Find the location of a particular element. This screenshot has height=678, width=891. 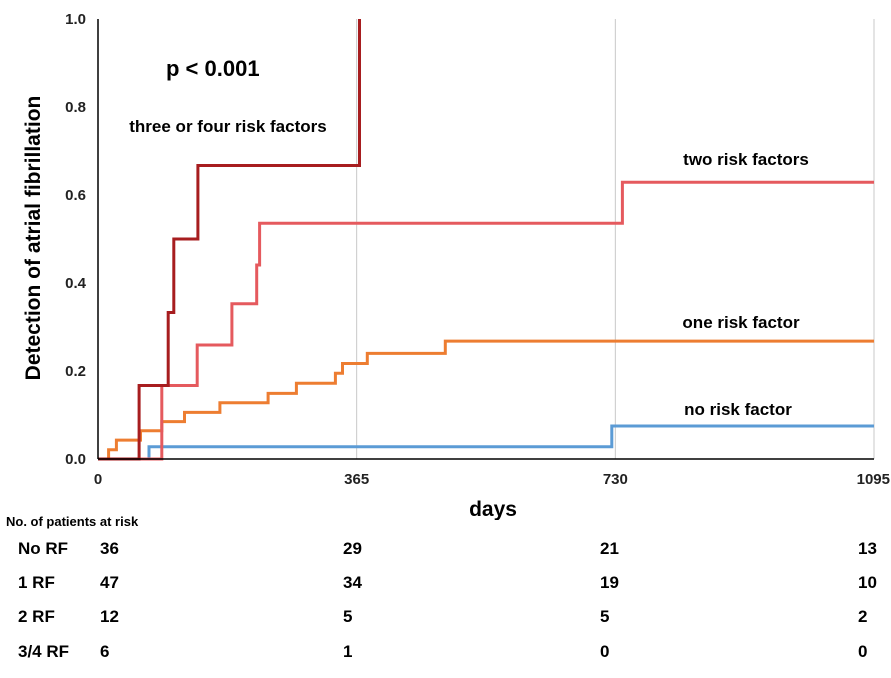

series-label-3: three or four risk factors is located at coordinates (227, 126).